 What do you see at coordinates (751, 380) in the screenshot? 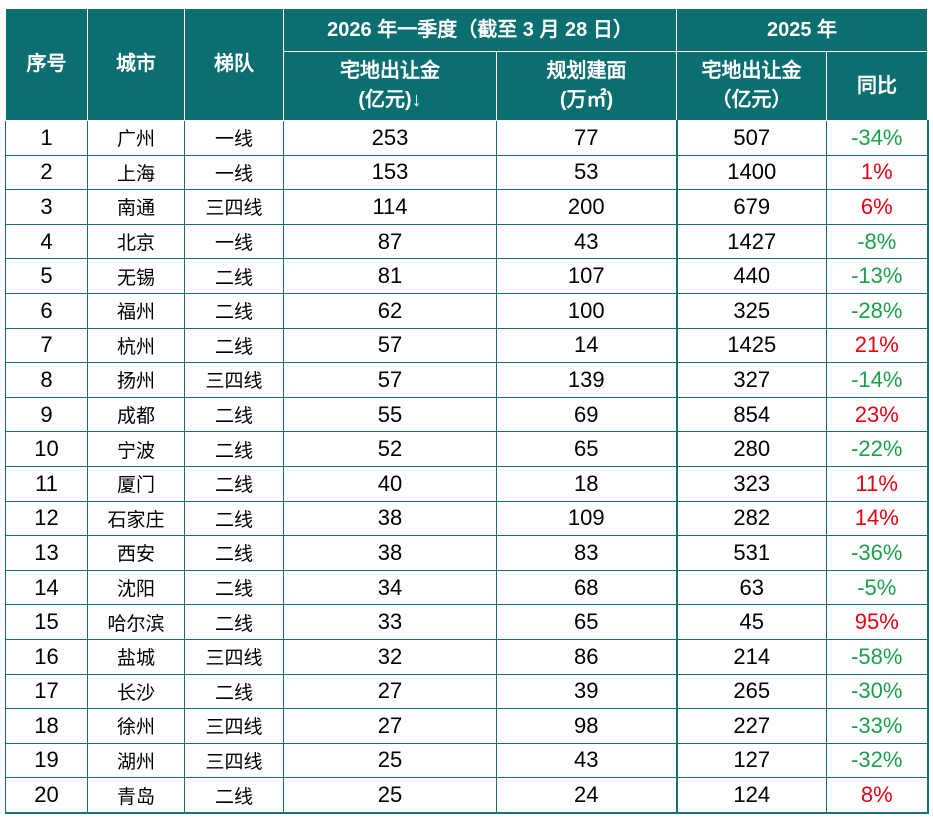
I see `land-revenue-2025-cell: 327` at bounding box center [751, 380].